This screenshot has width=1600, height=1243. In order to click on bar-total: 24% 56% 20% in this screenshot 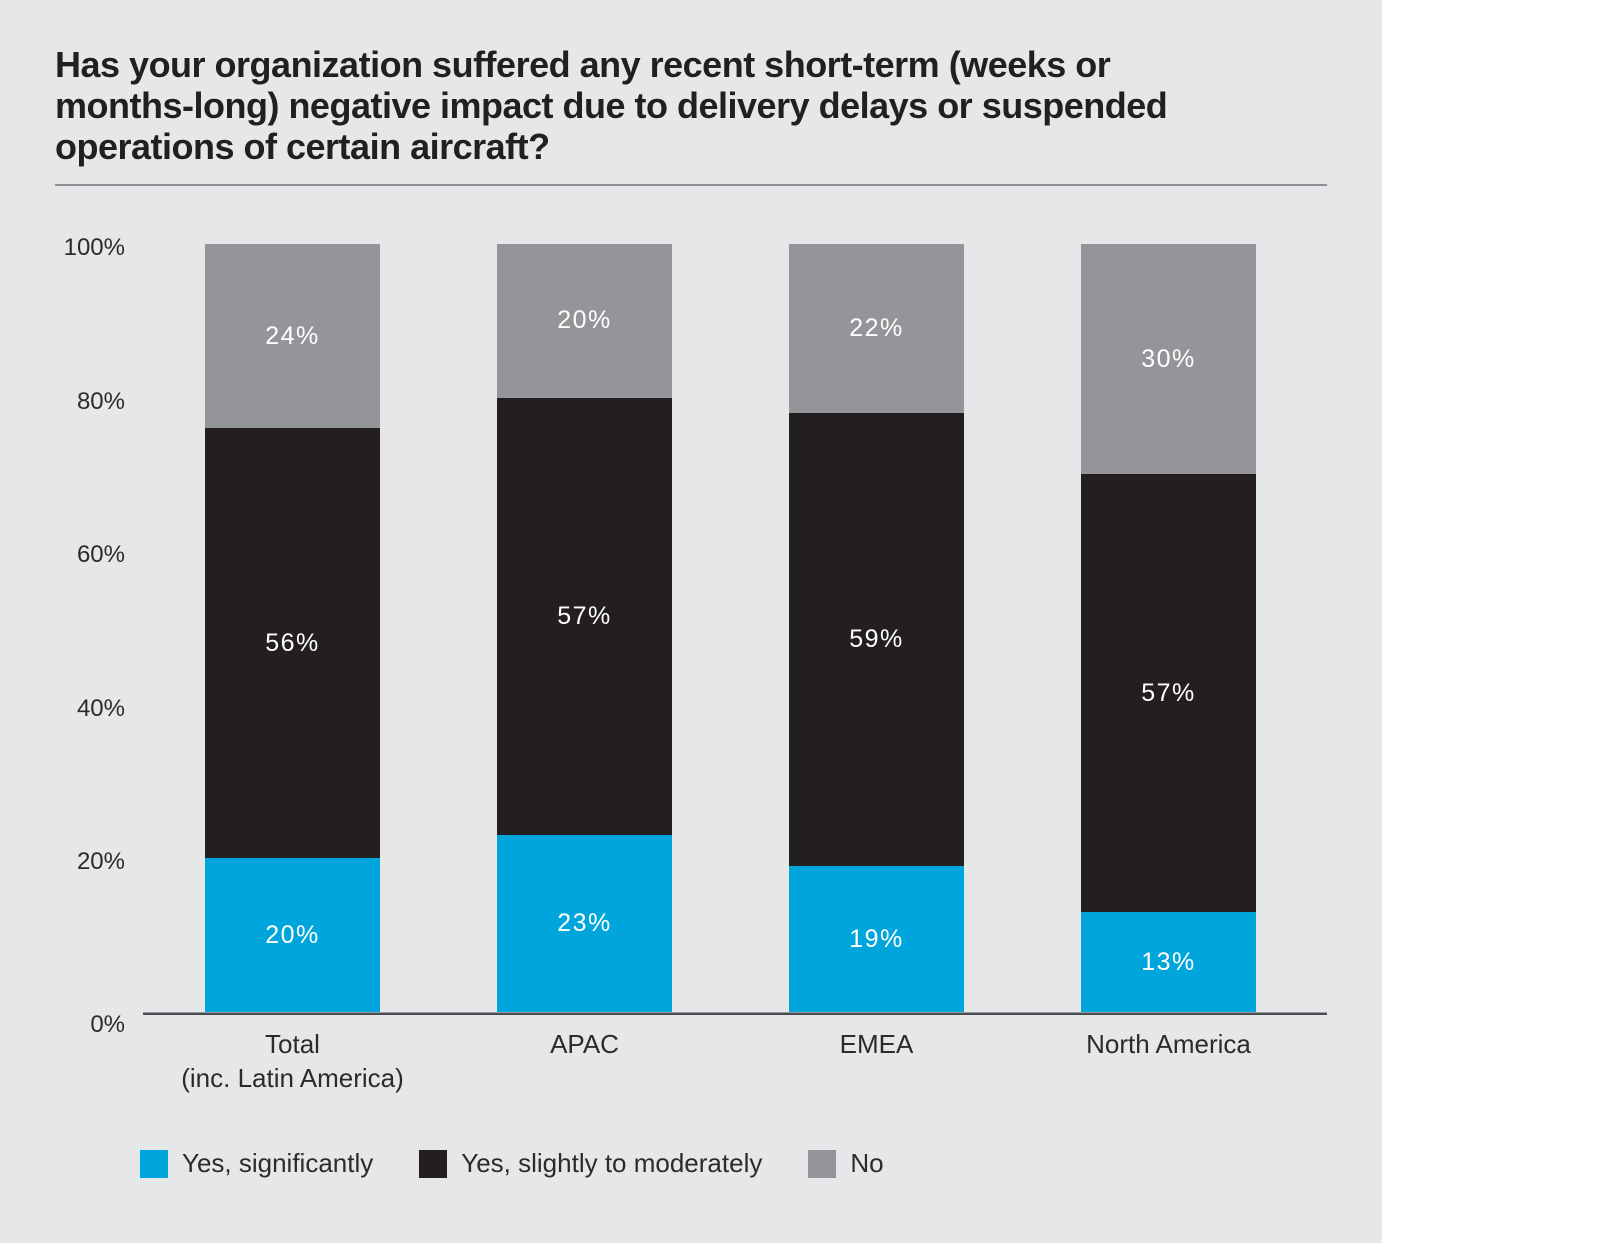, I will do `click(292, 628)`.